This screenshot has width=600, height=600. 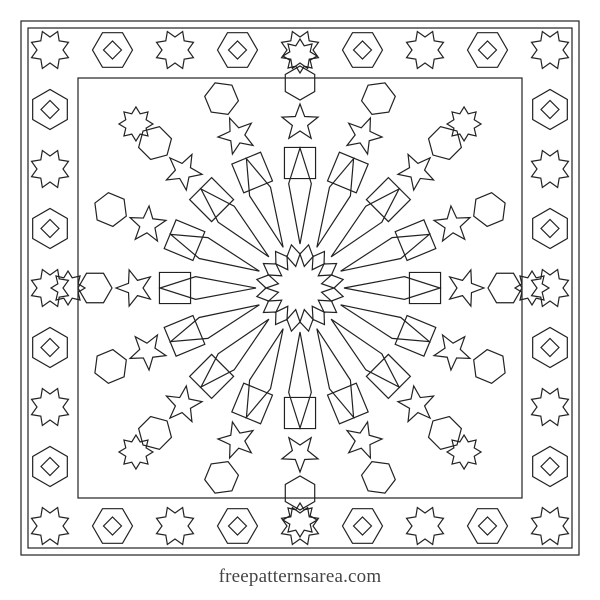 I want to click on center-star-outline, so click(x=300, y=288).